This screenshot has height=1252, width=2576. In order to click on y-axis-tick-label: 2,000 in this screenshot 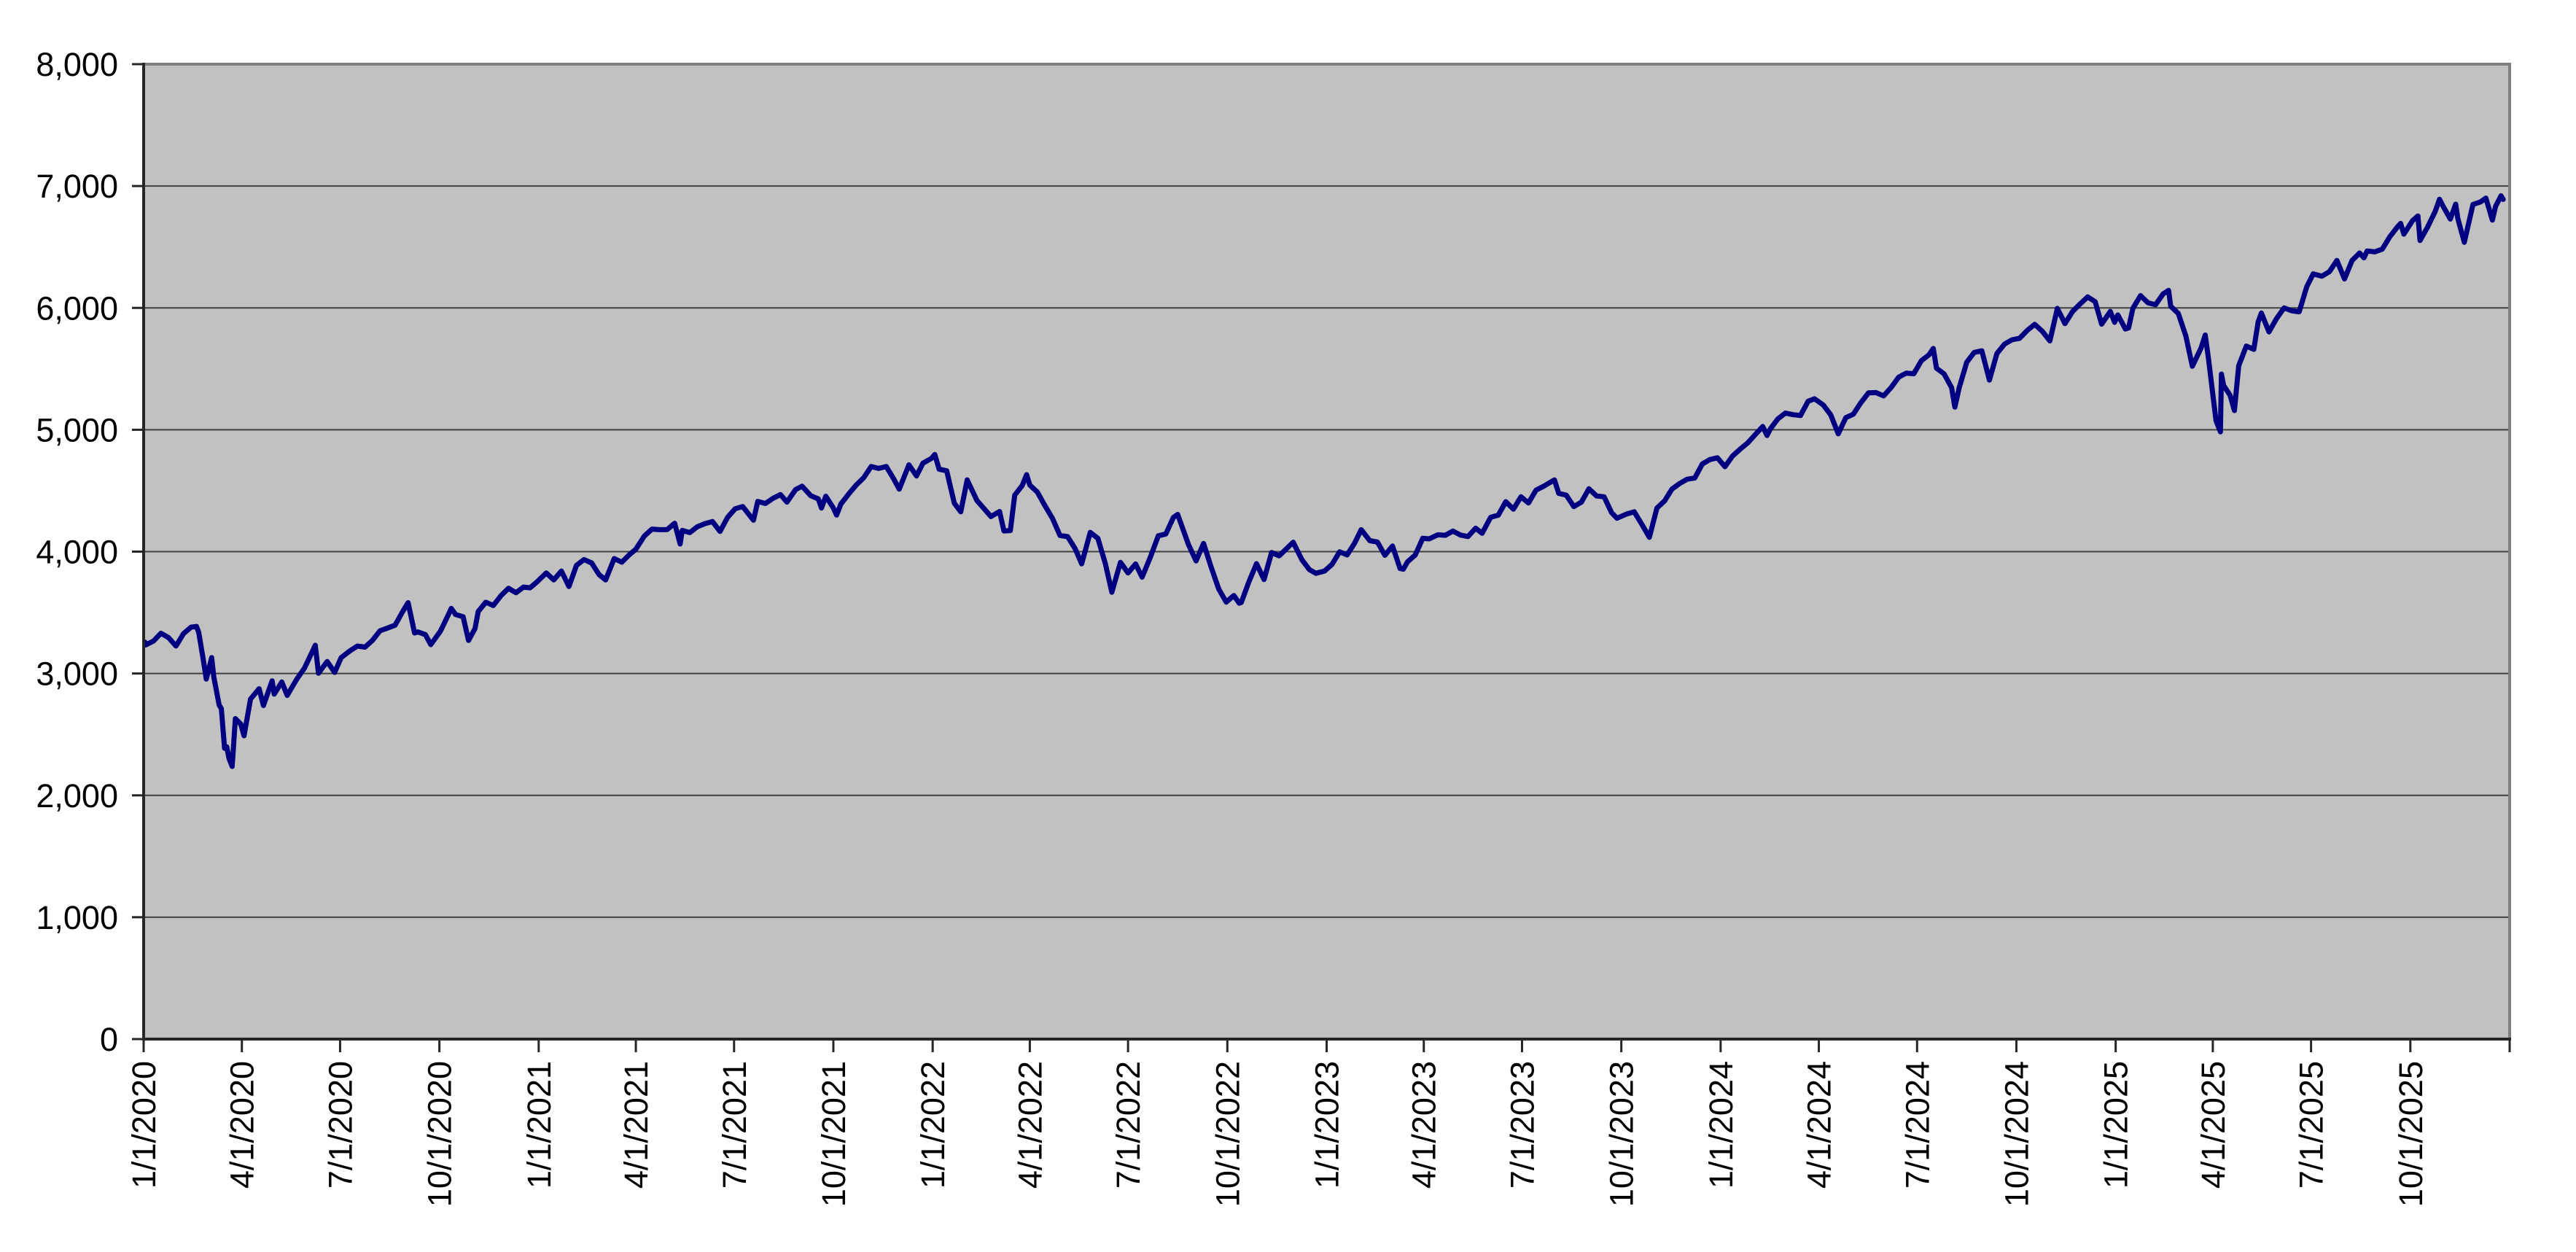, I will do `click(77, 795)`.